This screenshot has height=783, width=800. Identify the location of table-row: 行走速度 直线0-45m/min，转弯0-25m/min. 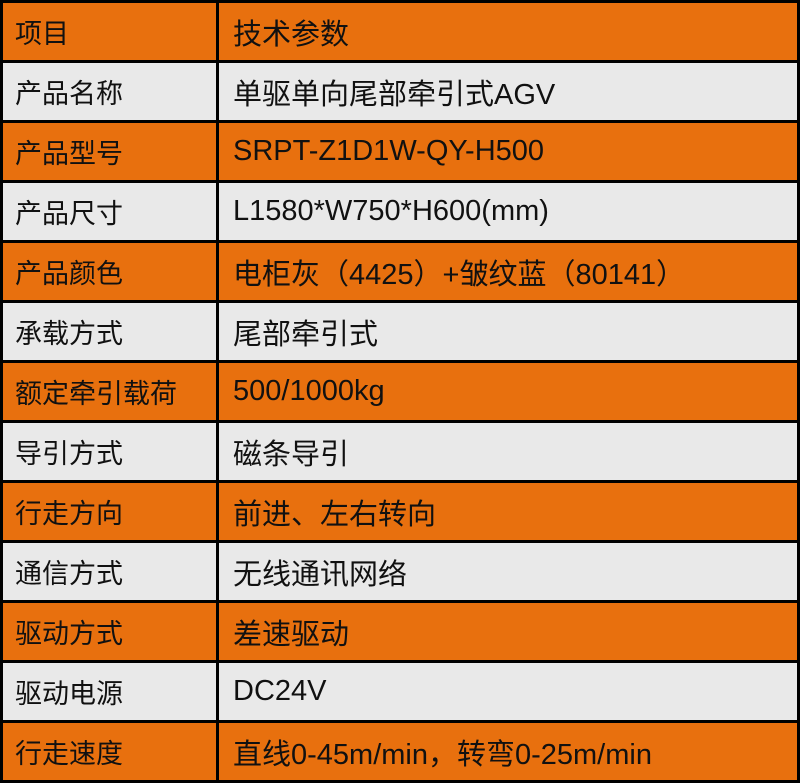
(400, 751).